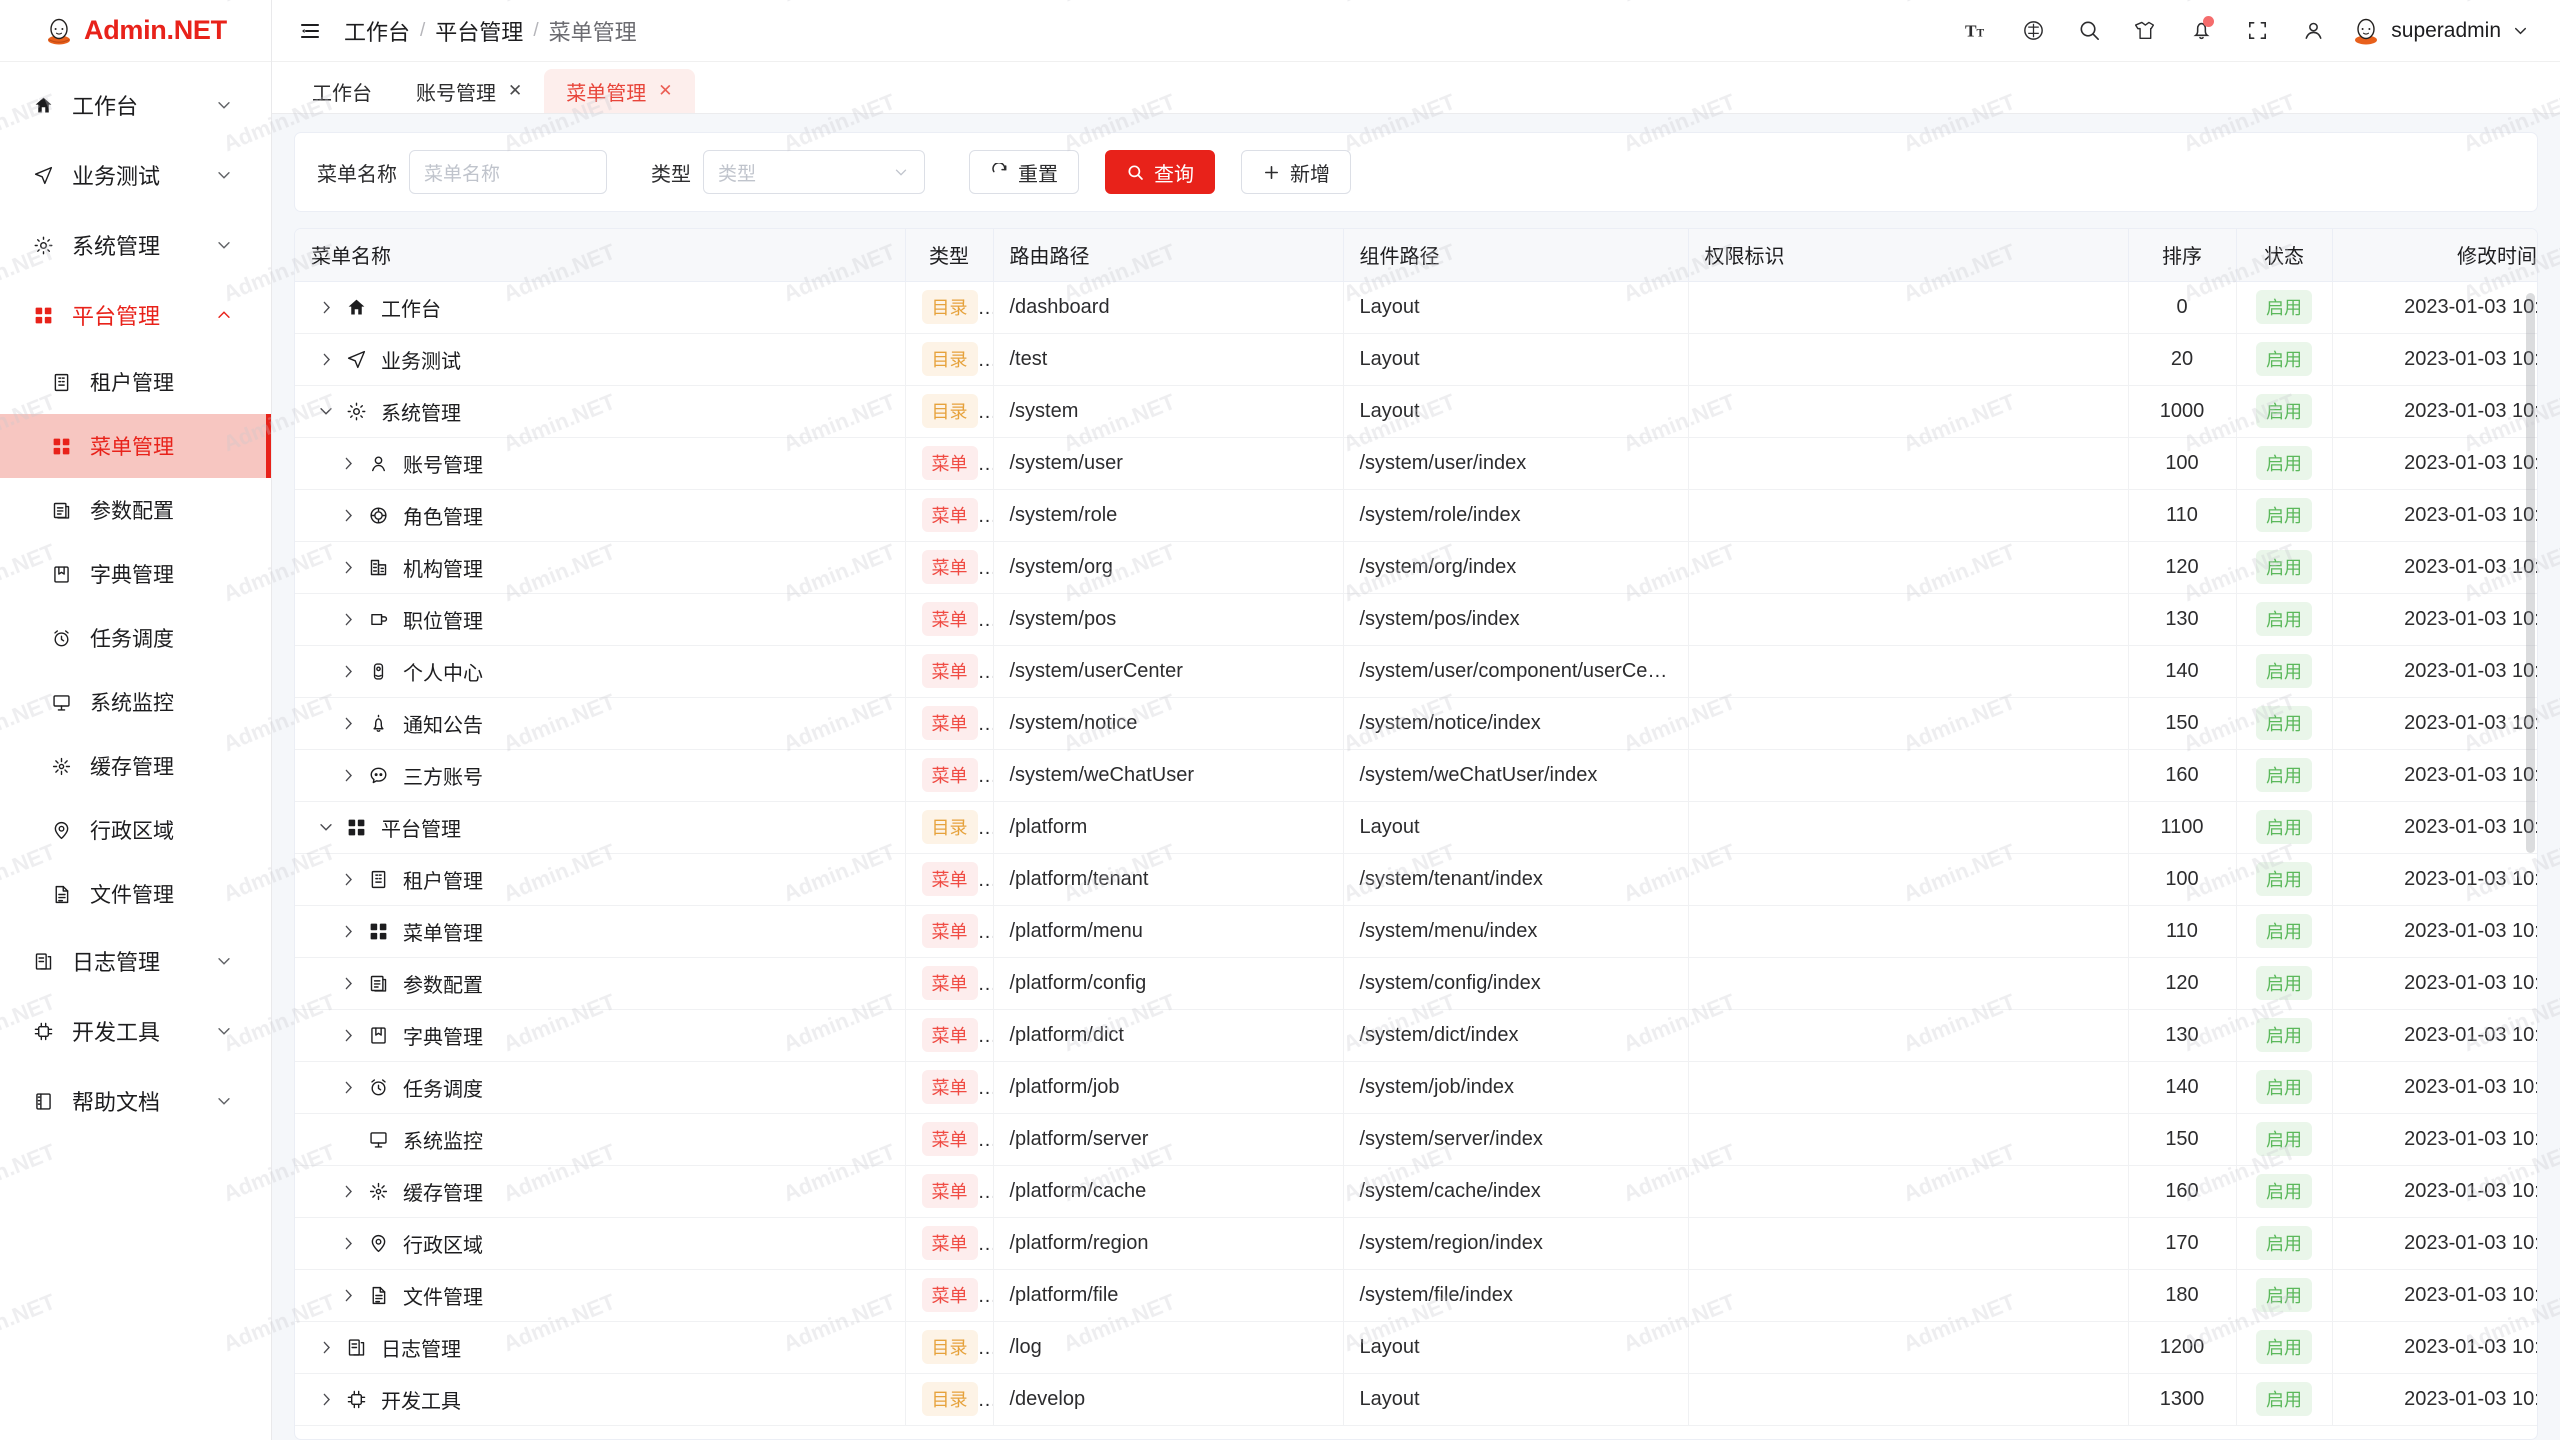  What do you see at coordinates (342, 91) in the screenshot?
I see `tab-0: 工作台` at bounding box center [342, 91].